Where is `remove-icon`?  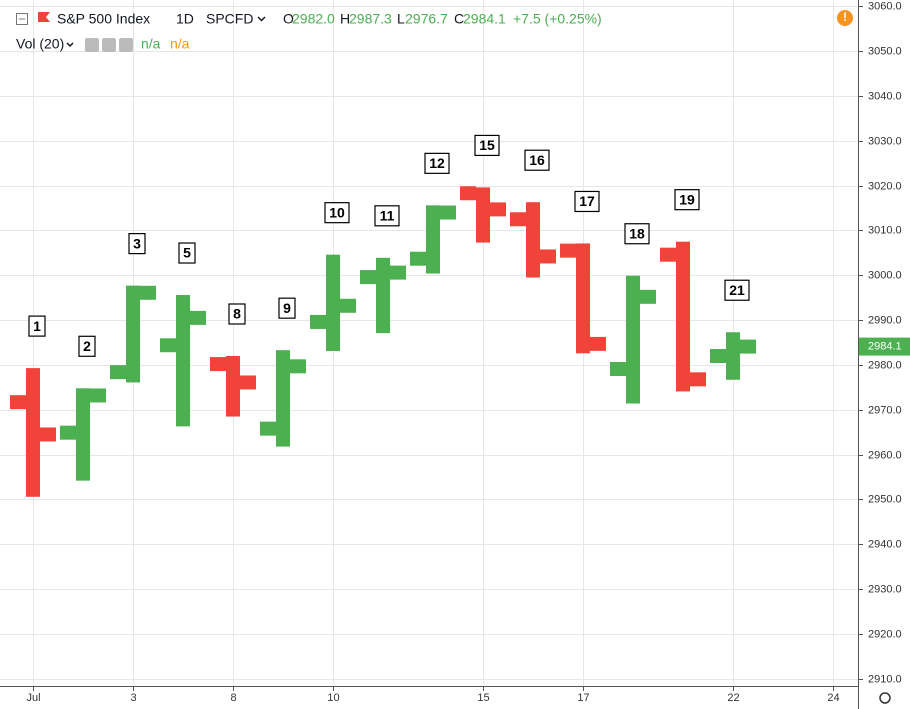 remove-icon is located at coordinates (126, 45).